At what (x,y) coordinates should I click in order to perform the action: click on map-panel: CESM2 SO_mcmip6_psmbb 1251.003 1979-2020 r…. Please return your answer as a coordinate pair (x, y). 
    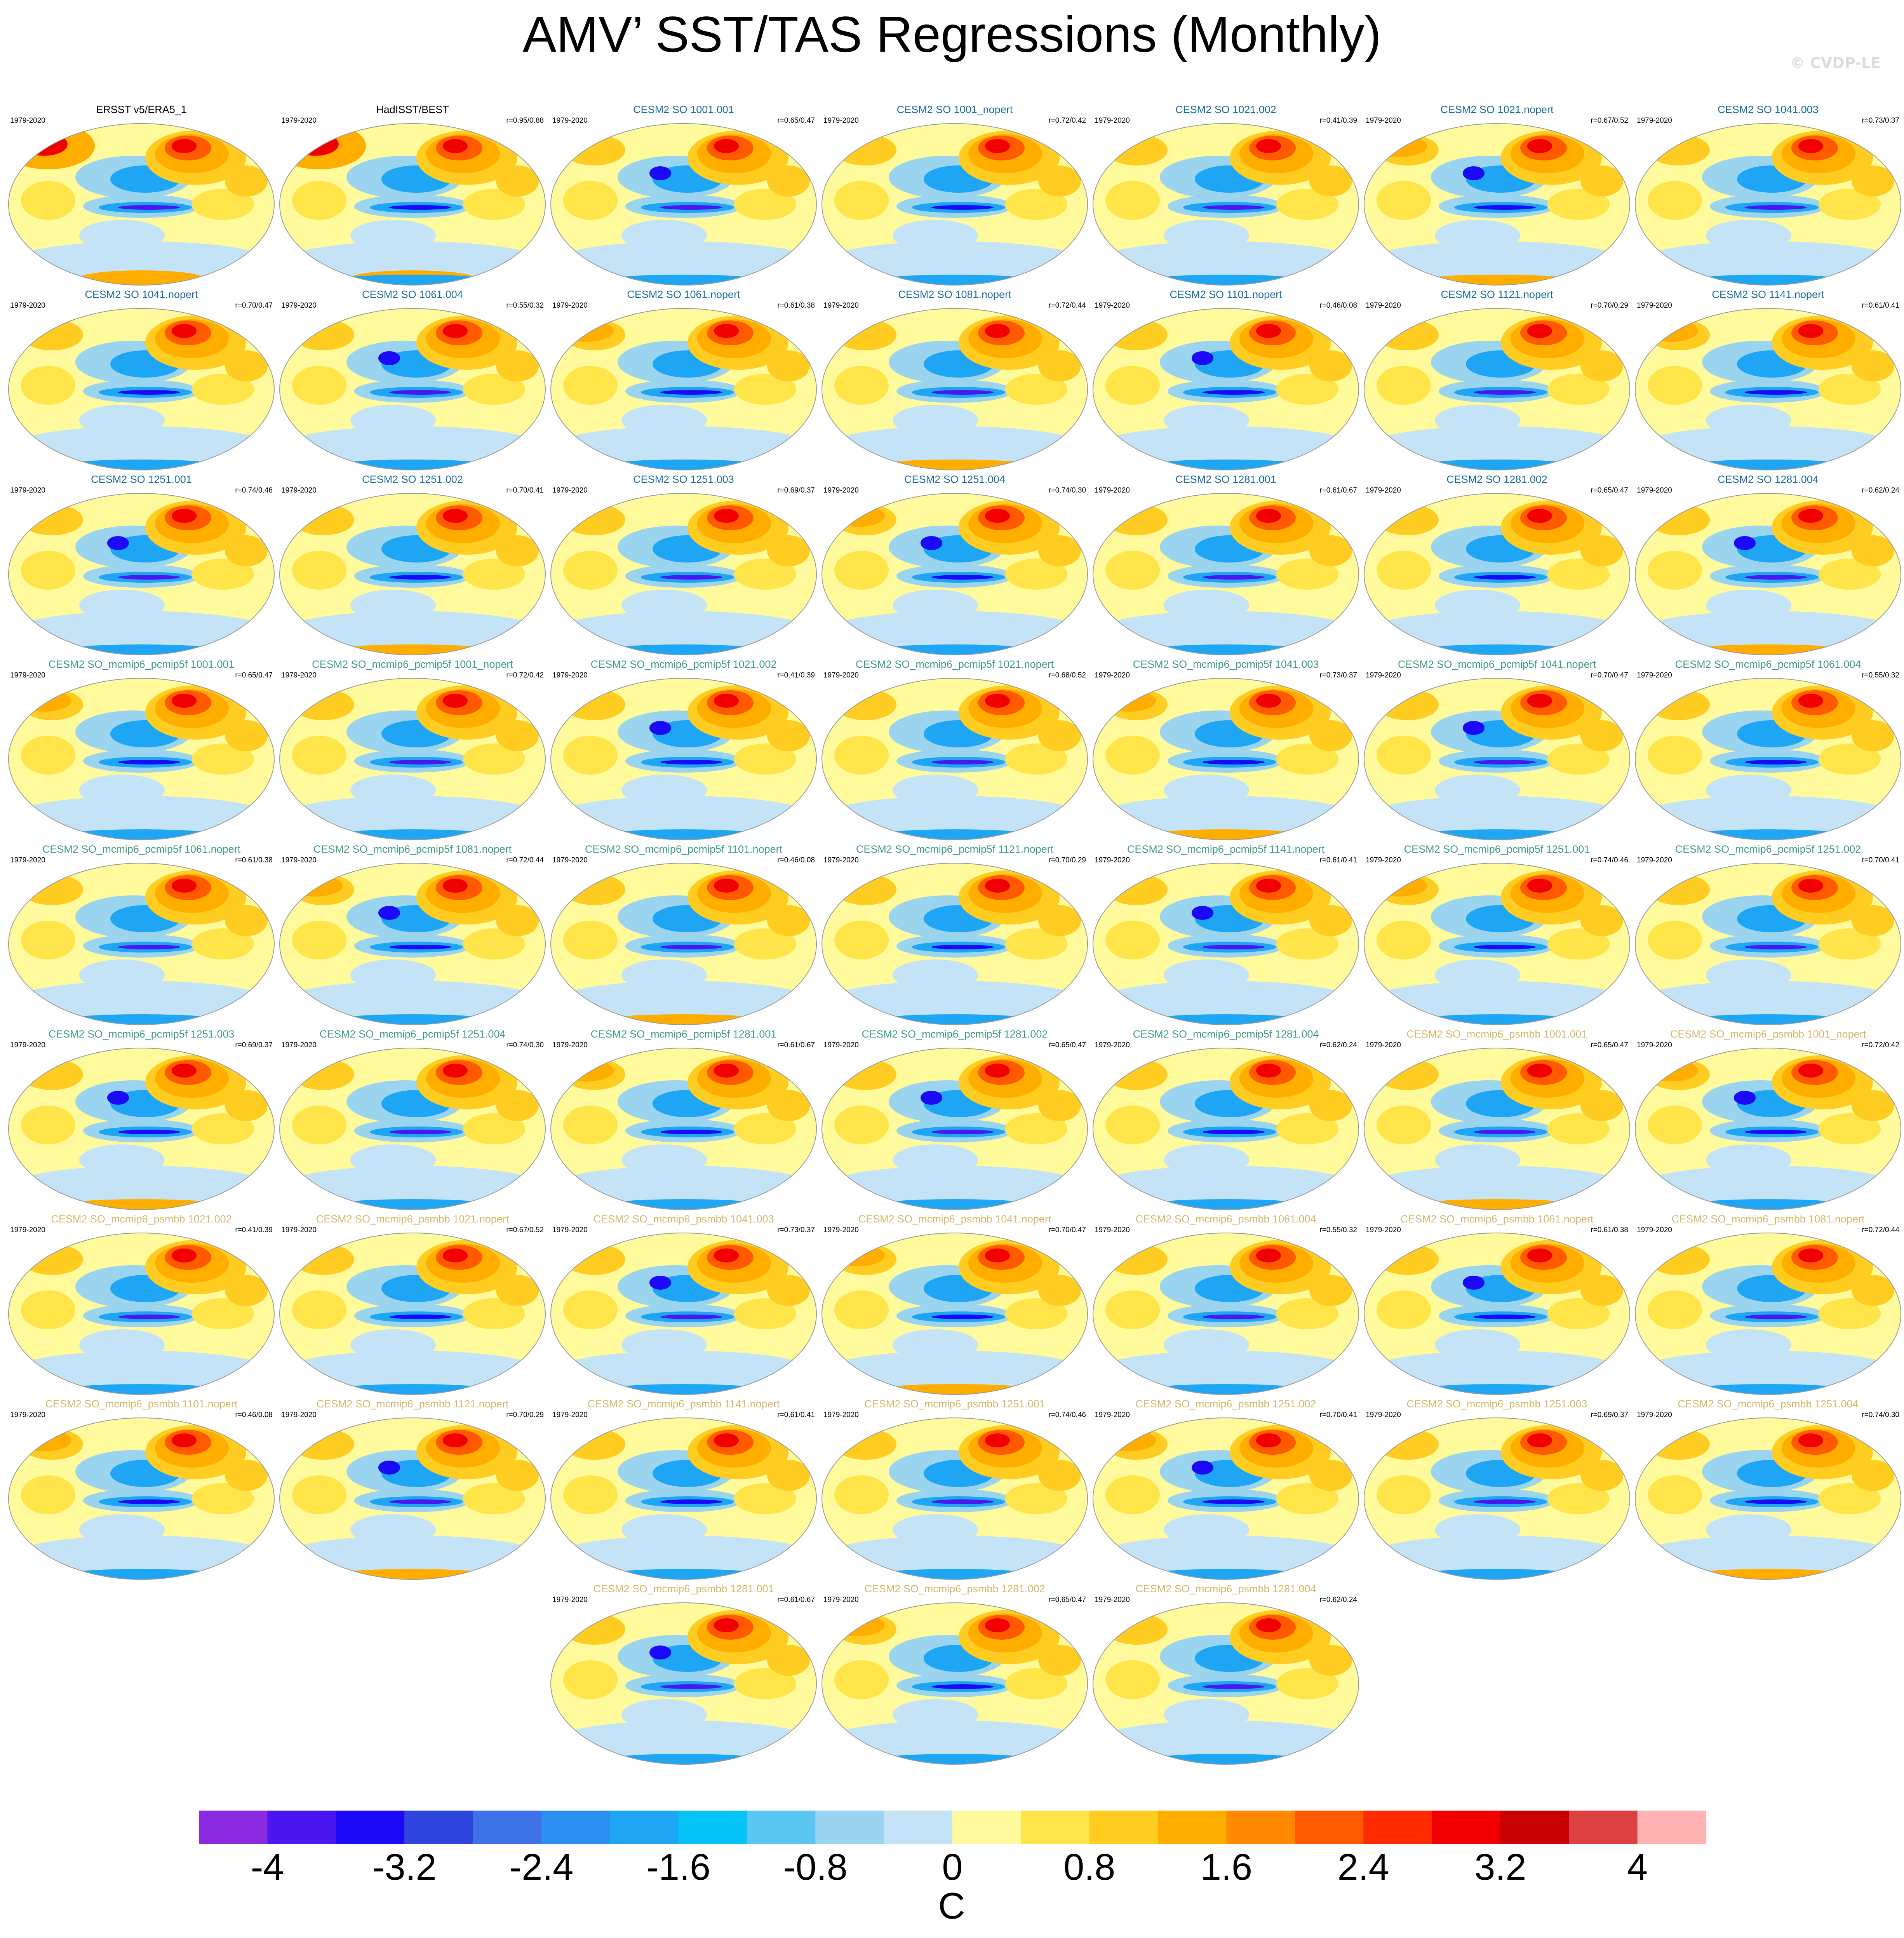
    Looking at the image, I should click on (1497, 1490).